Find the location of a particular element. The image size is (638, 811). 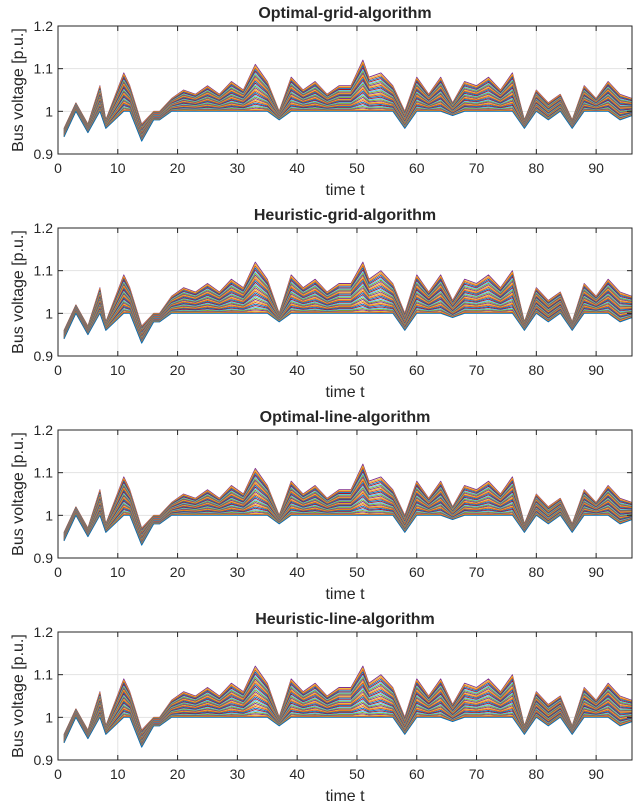

chart-title: Optimal-line-algorithm is located at coordinates (345, 417).